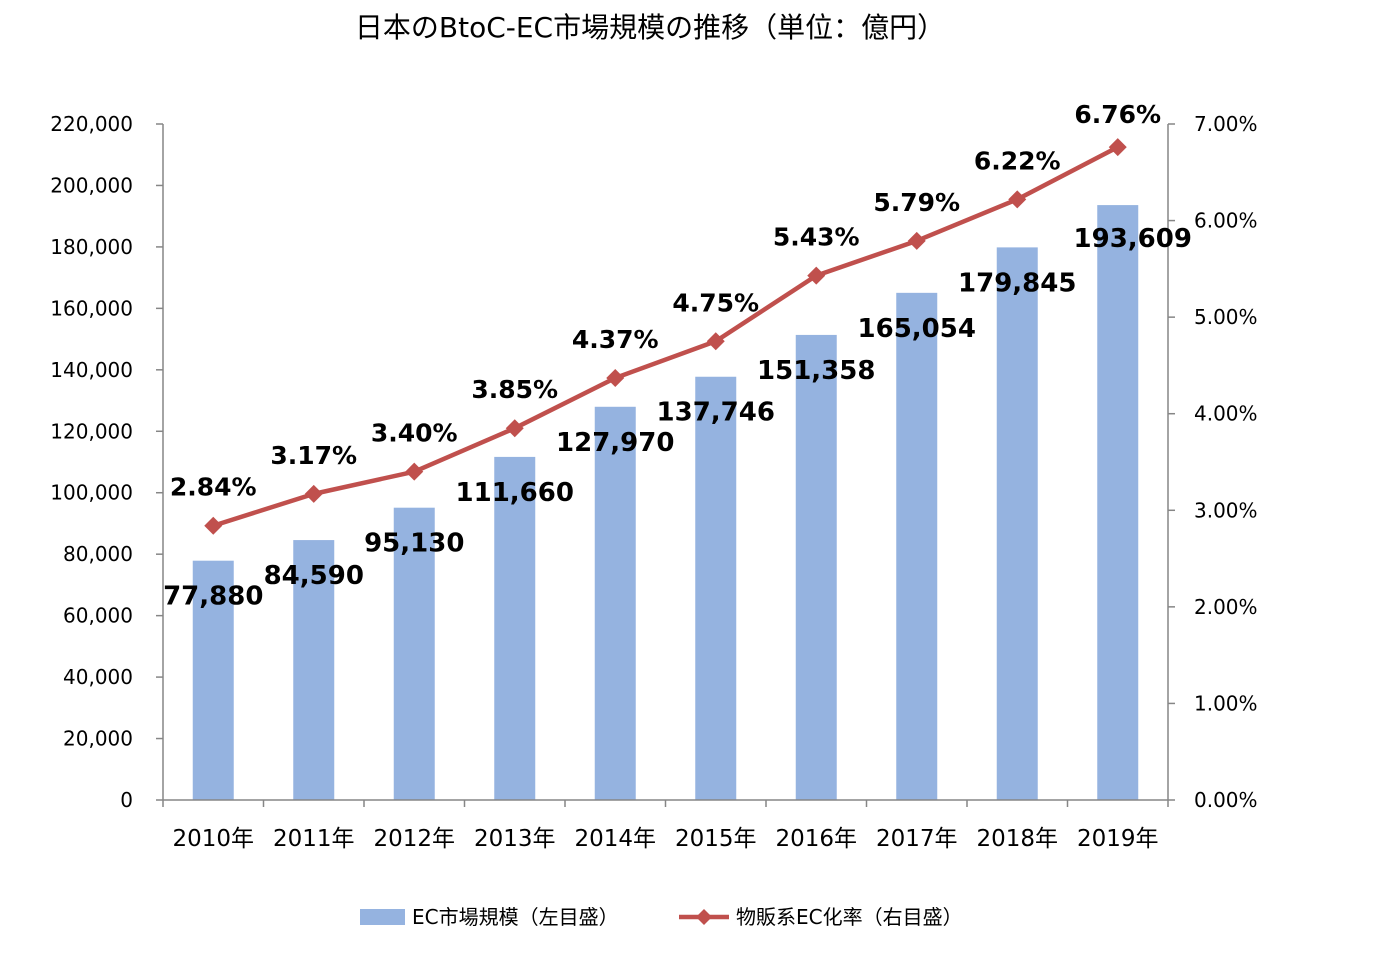 The image size is (1384, 966). Describe the element at coordinates (661, 917) in the screenshot. I see `legend: EC市場規模（左目盛） 物販系EC化率（右目盛）` at that location.